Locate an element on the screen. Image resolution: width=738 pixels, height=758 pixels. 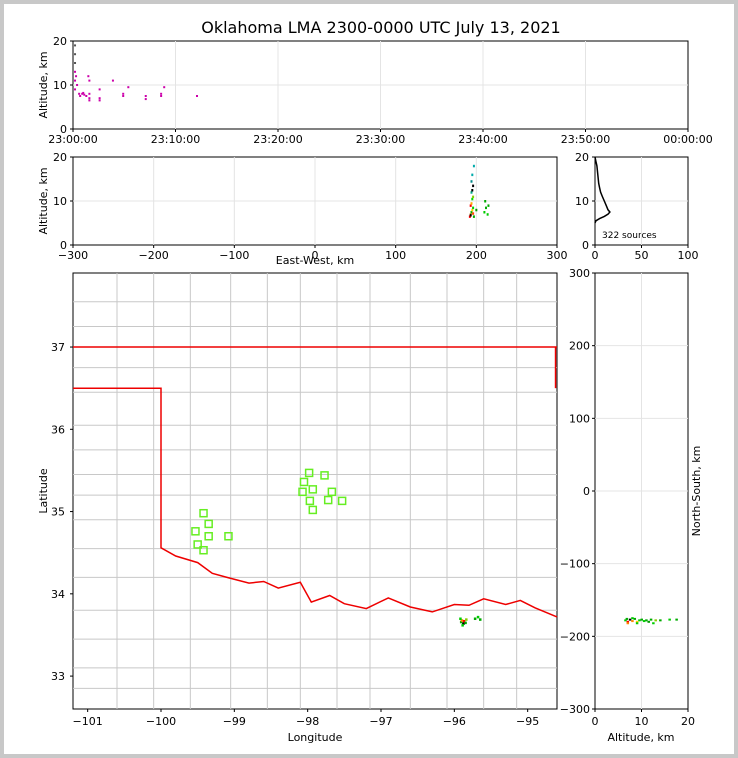
altitude-histogram-line is located at coordinates (602, 190).